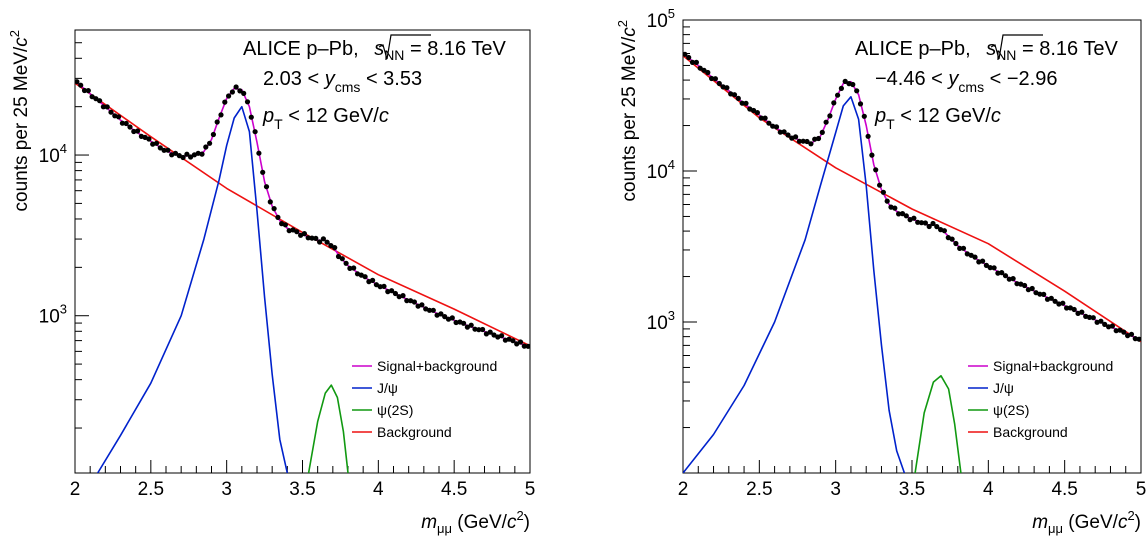  I want to click on annotation-rap-left: 2.03 <, so click(294, 79).